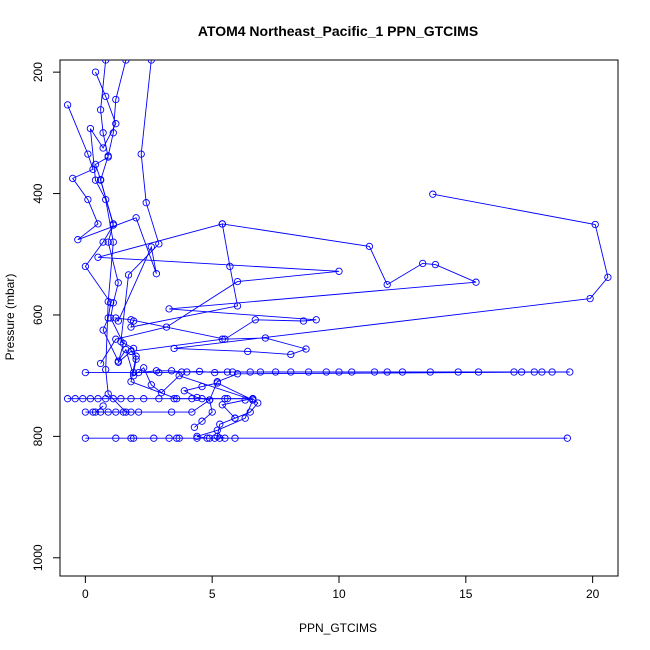  What do you see at coordinates (38, 436) in the screenshot?
I see `y-tick-label: 800` at bounding box center [38, 436].